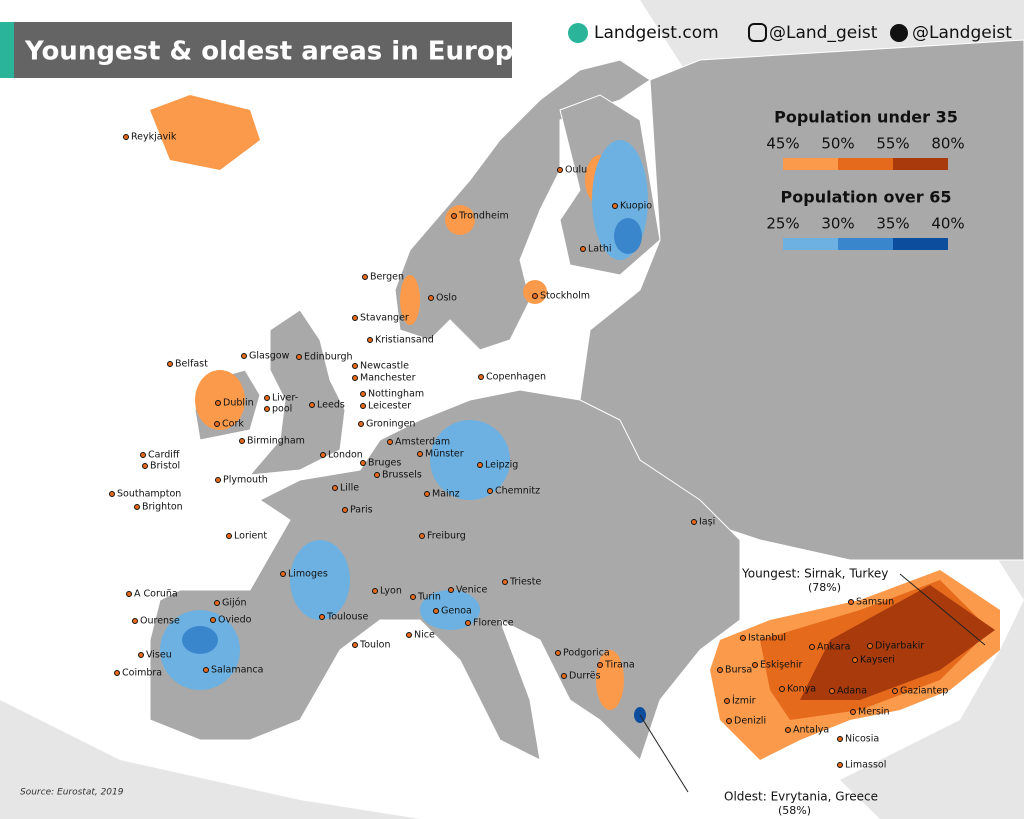  What do you see at coordinates (801, 689) in the screenshot?
I see `city-label: Konya` at bounding box center [801, 689].